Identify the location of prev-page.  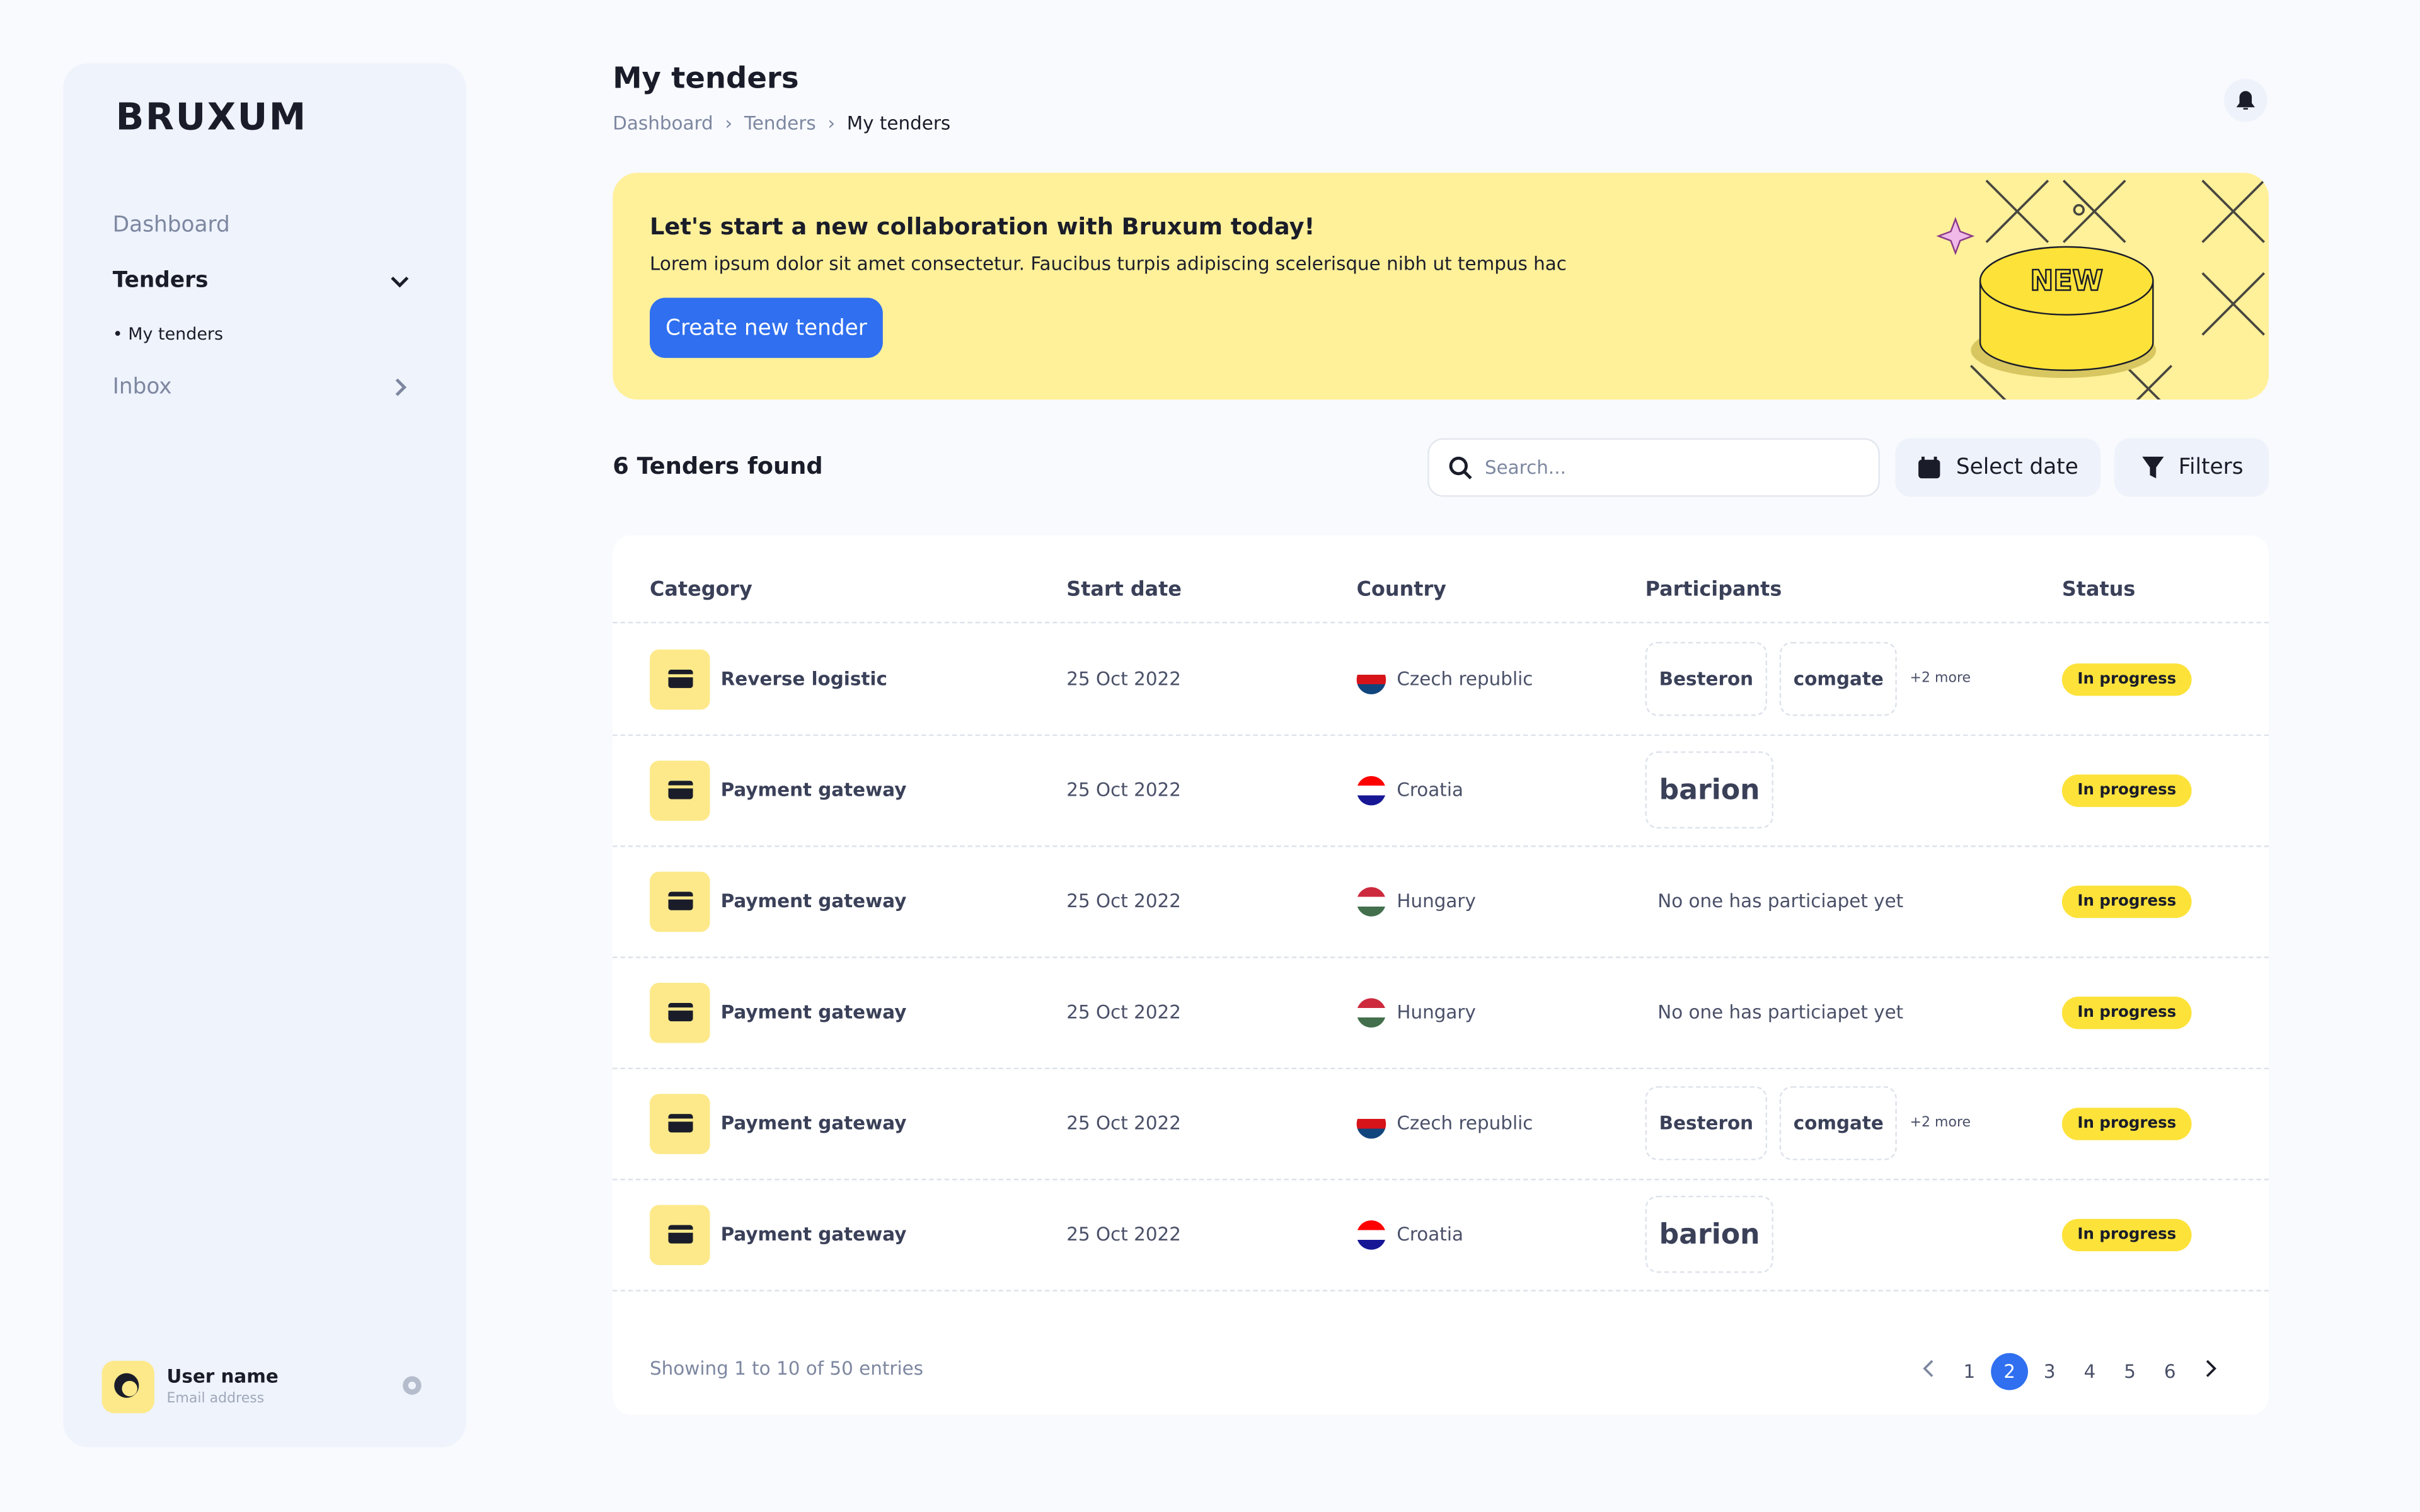
(1929, 1372).